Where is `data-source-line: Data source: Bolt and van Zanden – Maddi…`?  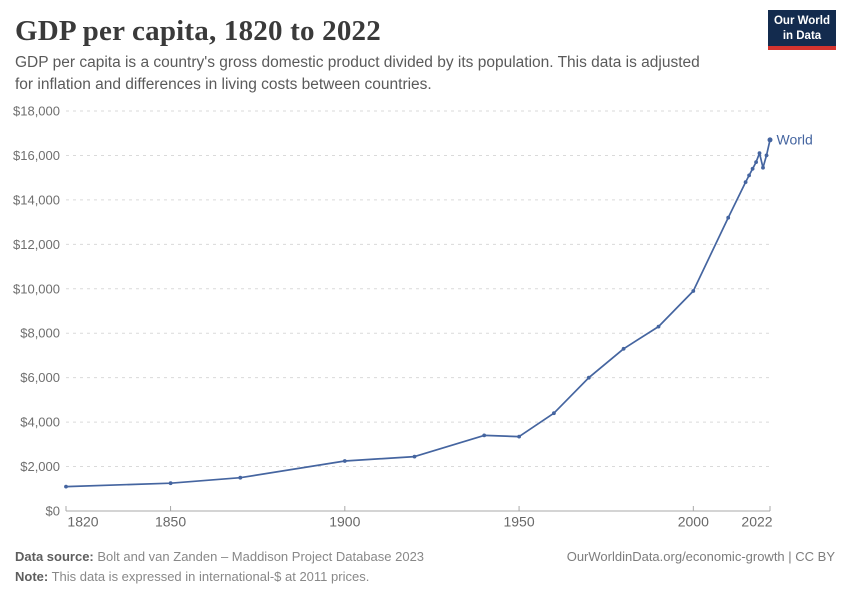 data-source-line: Data source: Bolt and van Zanden – Maddi… is located at coordinates (219, 557).